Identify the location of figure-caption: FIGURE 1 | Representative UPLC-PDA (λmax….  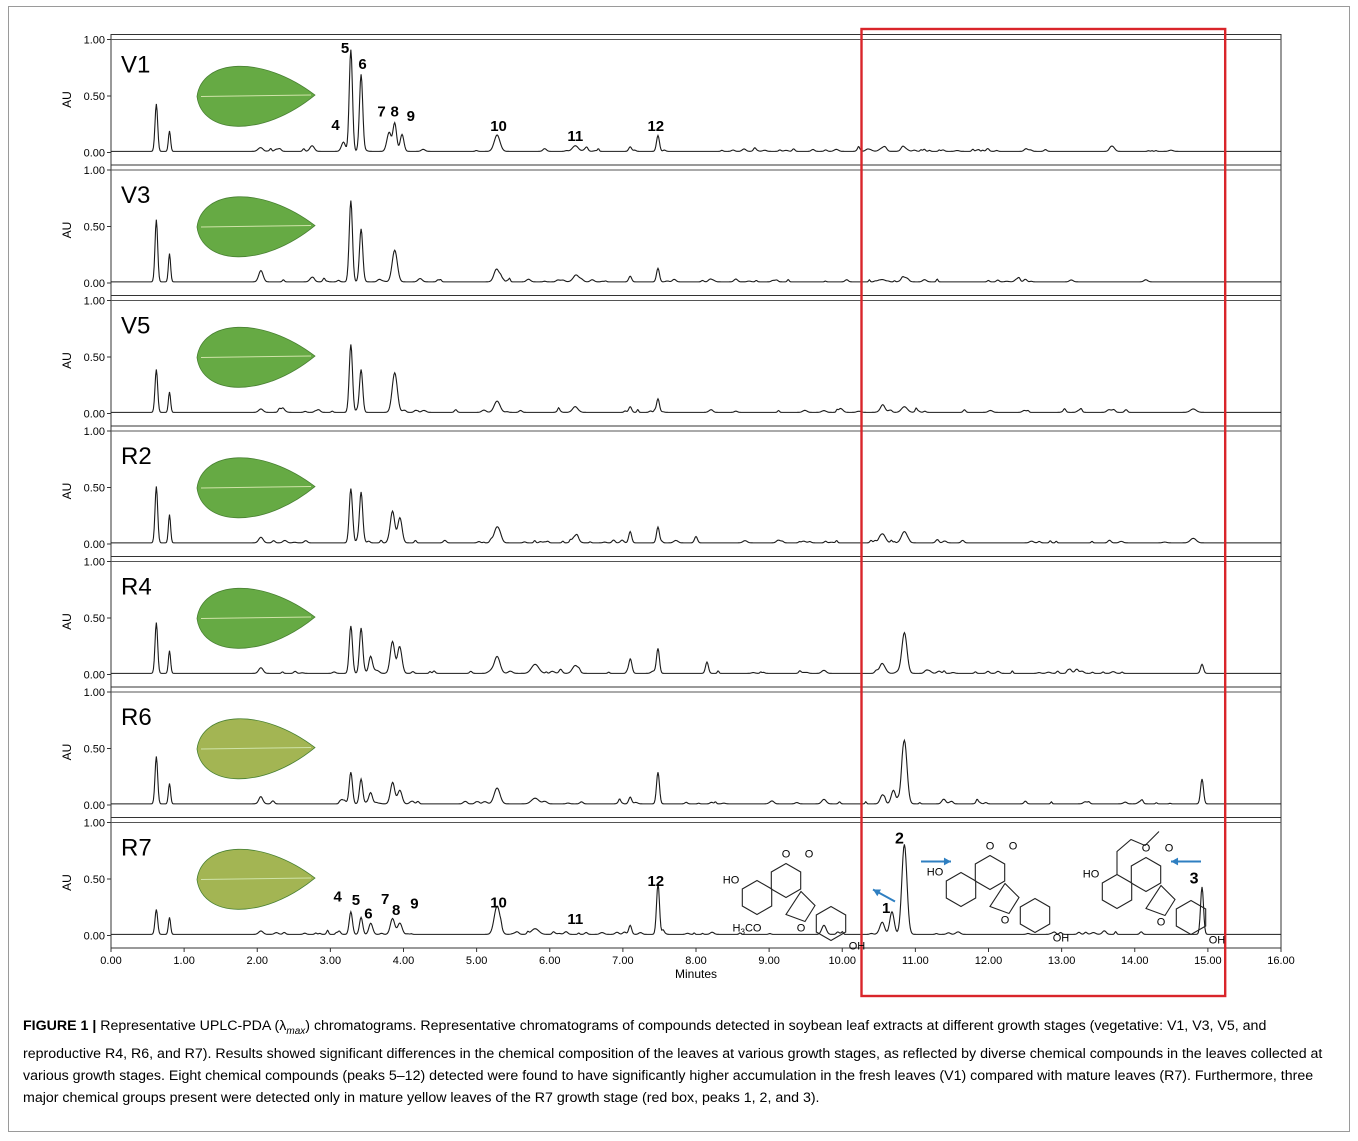
(681, 1062).